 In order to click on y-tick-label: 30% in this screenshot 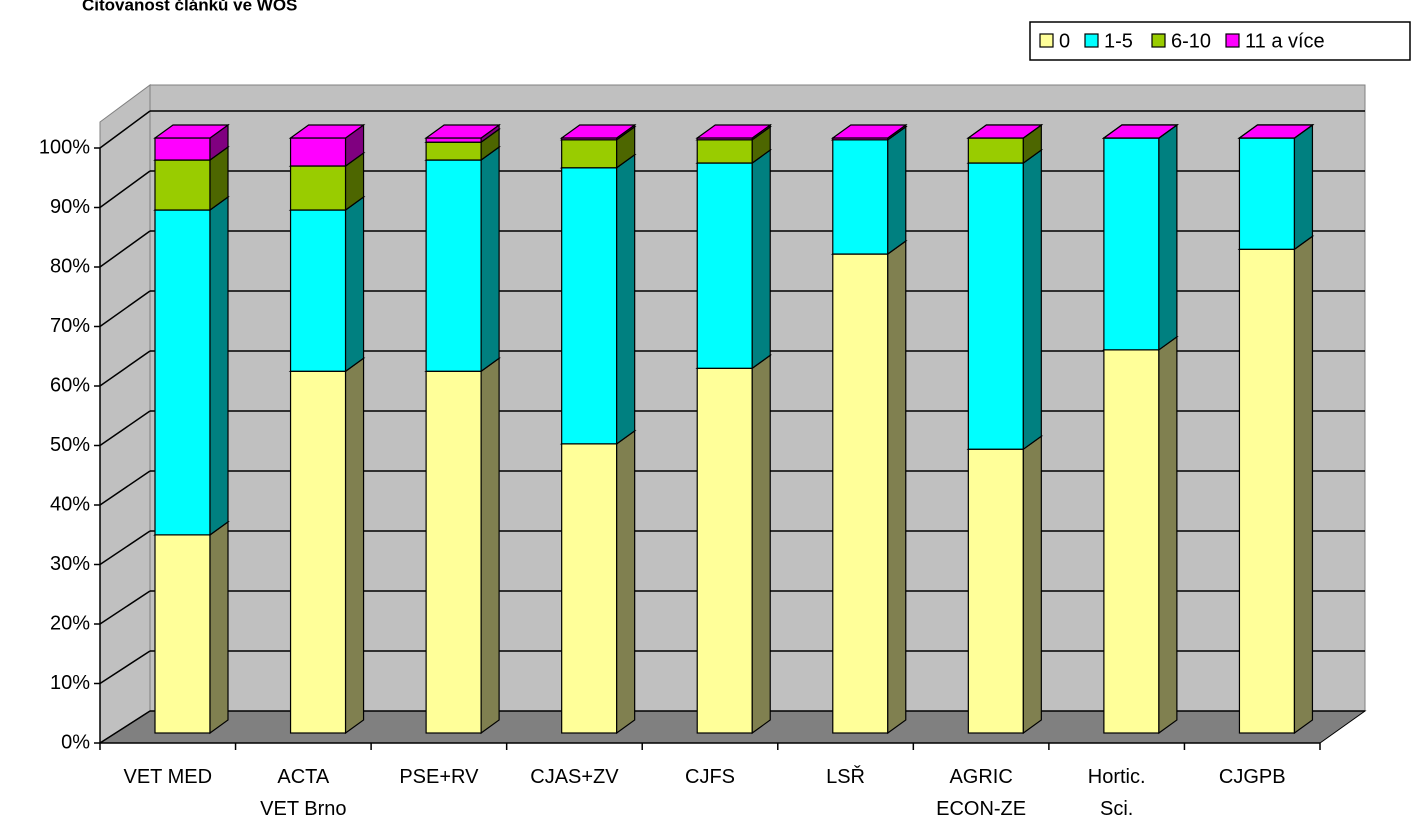, I will do `click(70, 564)`.